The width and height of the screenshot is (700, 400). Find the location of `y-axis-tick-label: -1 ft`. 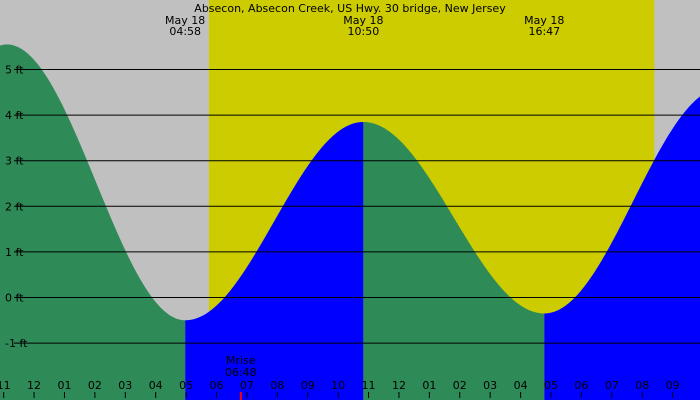

y-axis-tick-label: -1 ft is located at coordinates (16, 343).